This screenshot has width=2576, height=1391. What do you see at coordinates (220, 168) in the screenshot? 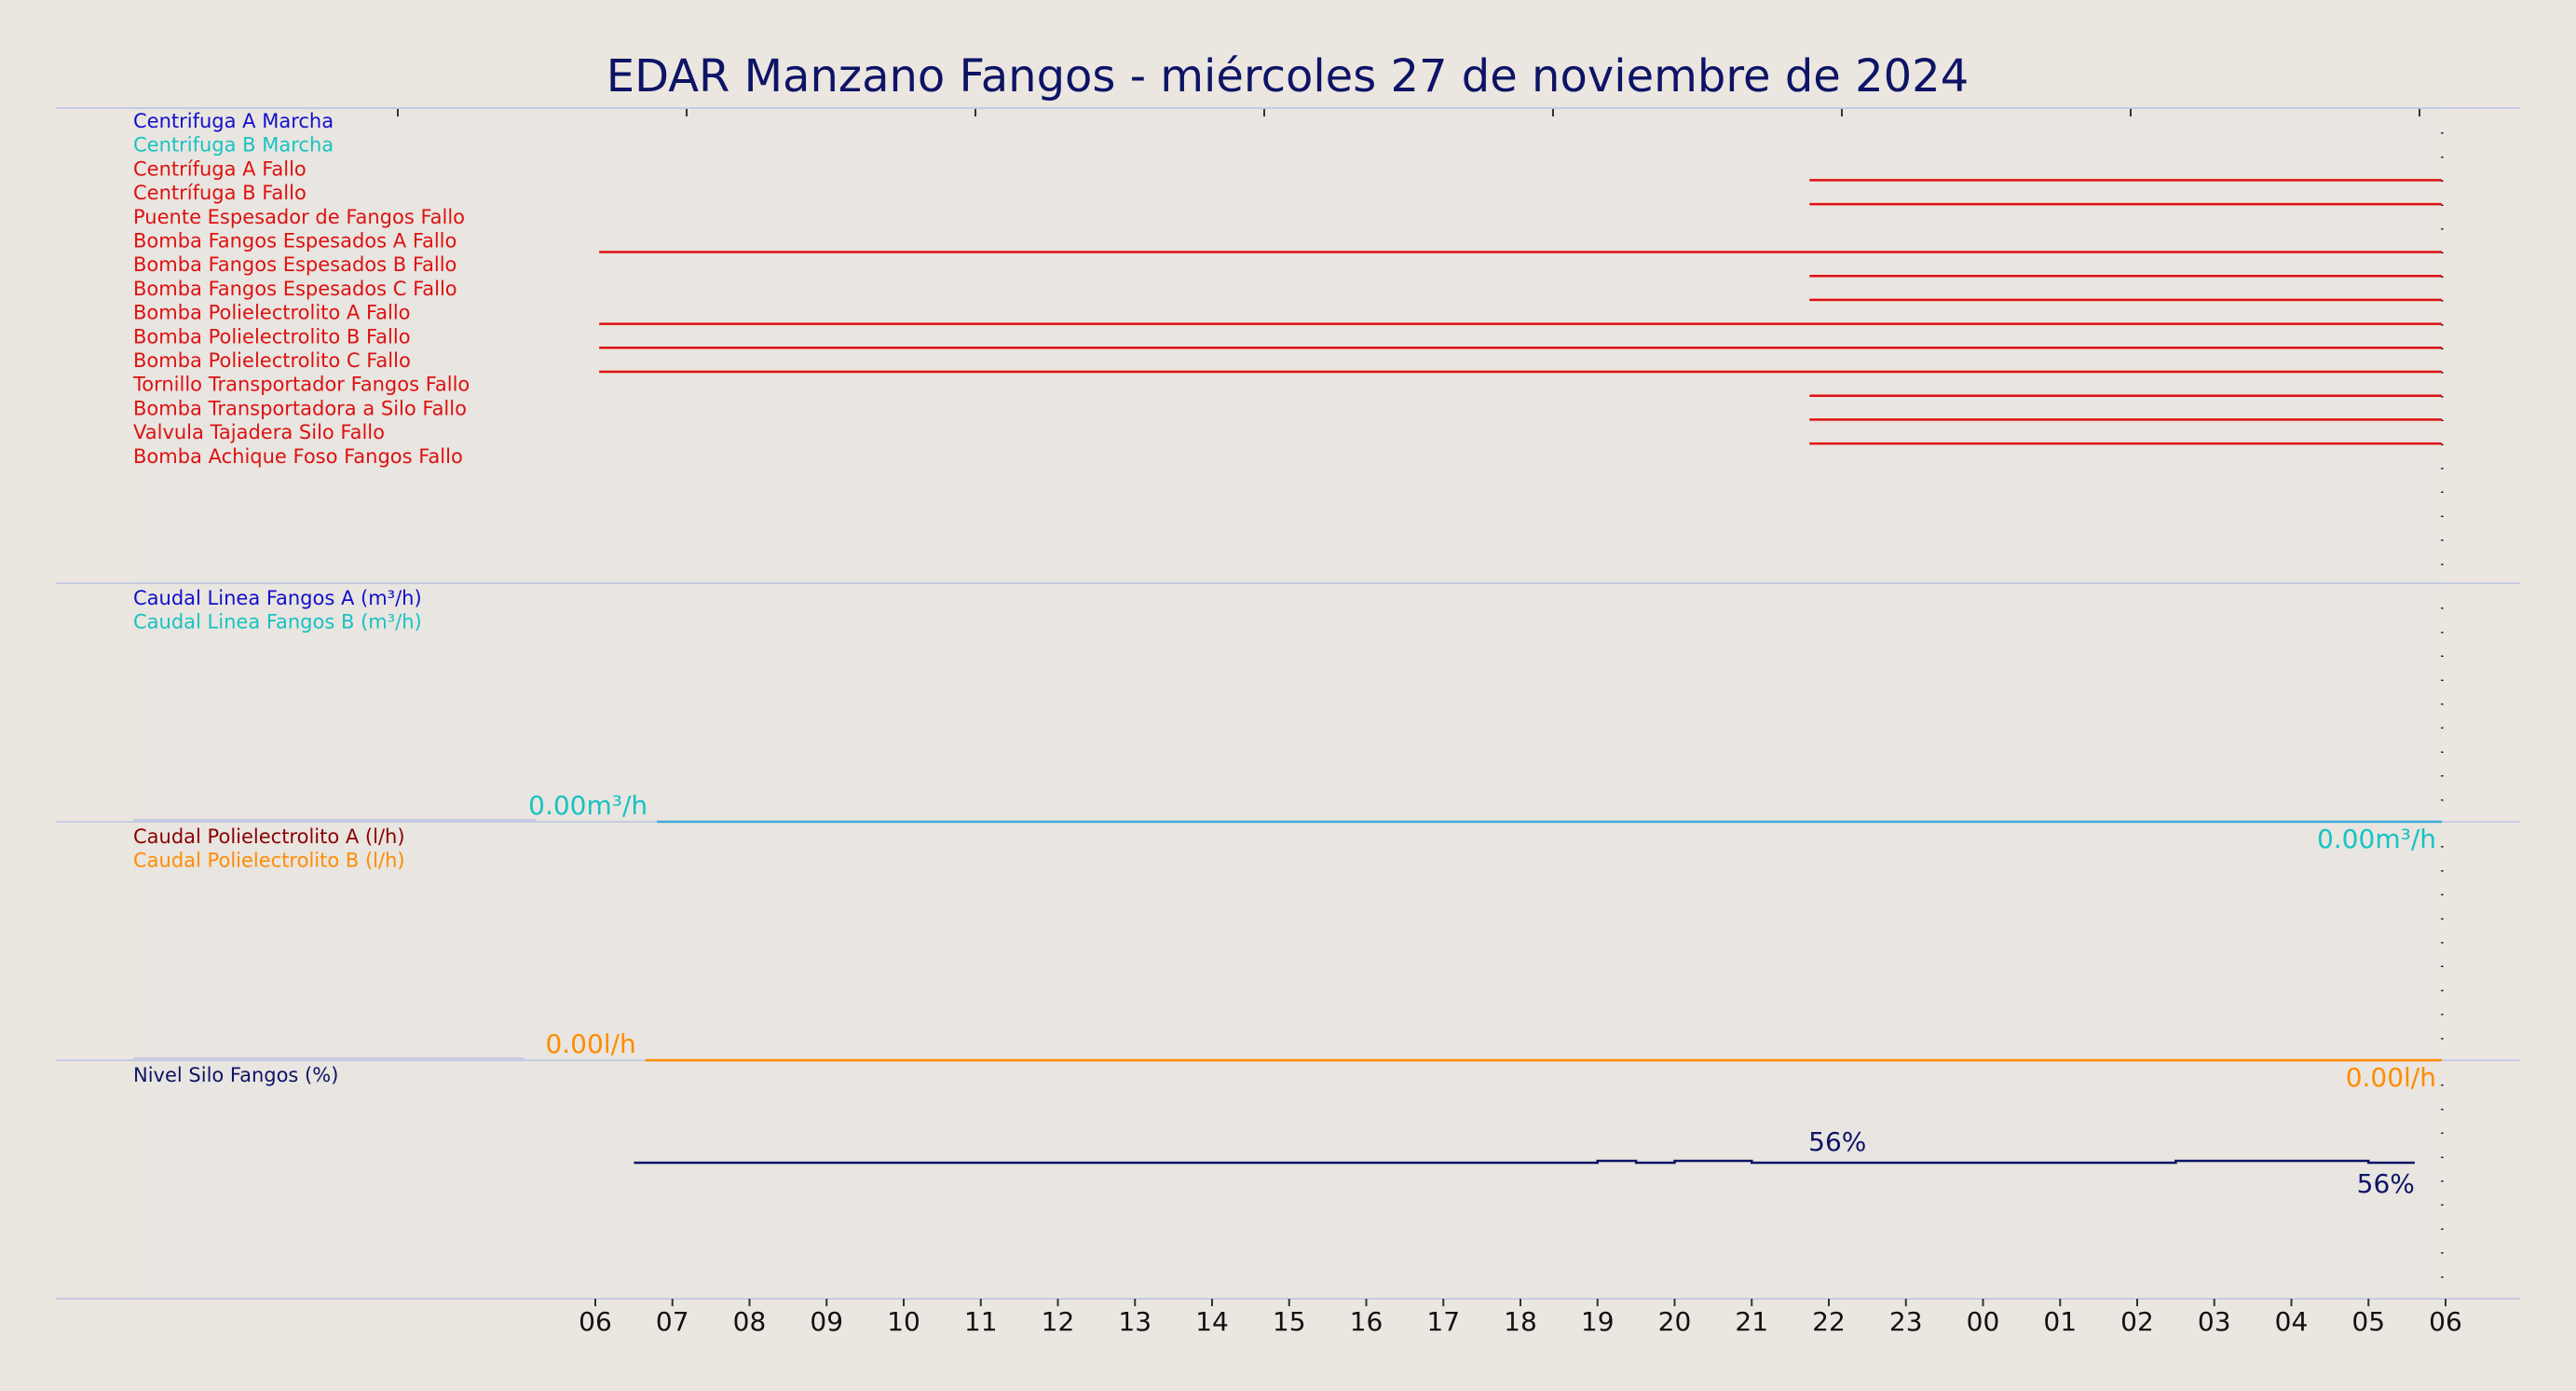
I see `signal-label: Centrífuga A Fallo` at bounding box center [220, 168].